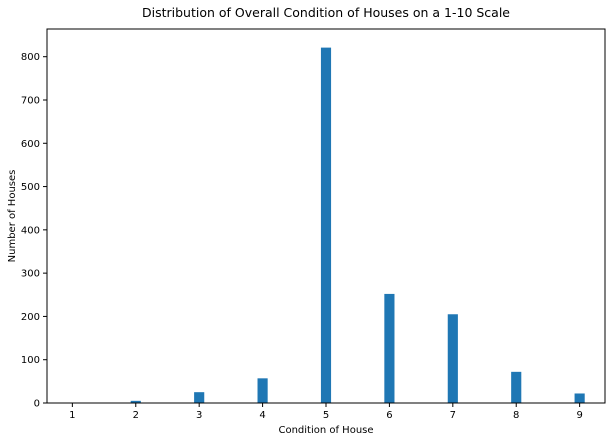  I want to click on y-tick-label: 700, so click(30, 100).